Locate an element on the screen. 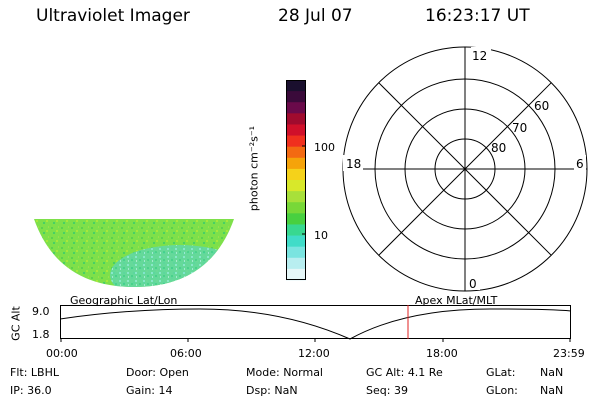  color-scale-tick-10: 10 is located at coordinates (321, 235).